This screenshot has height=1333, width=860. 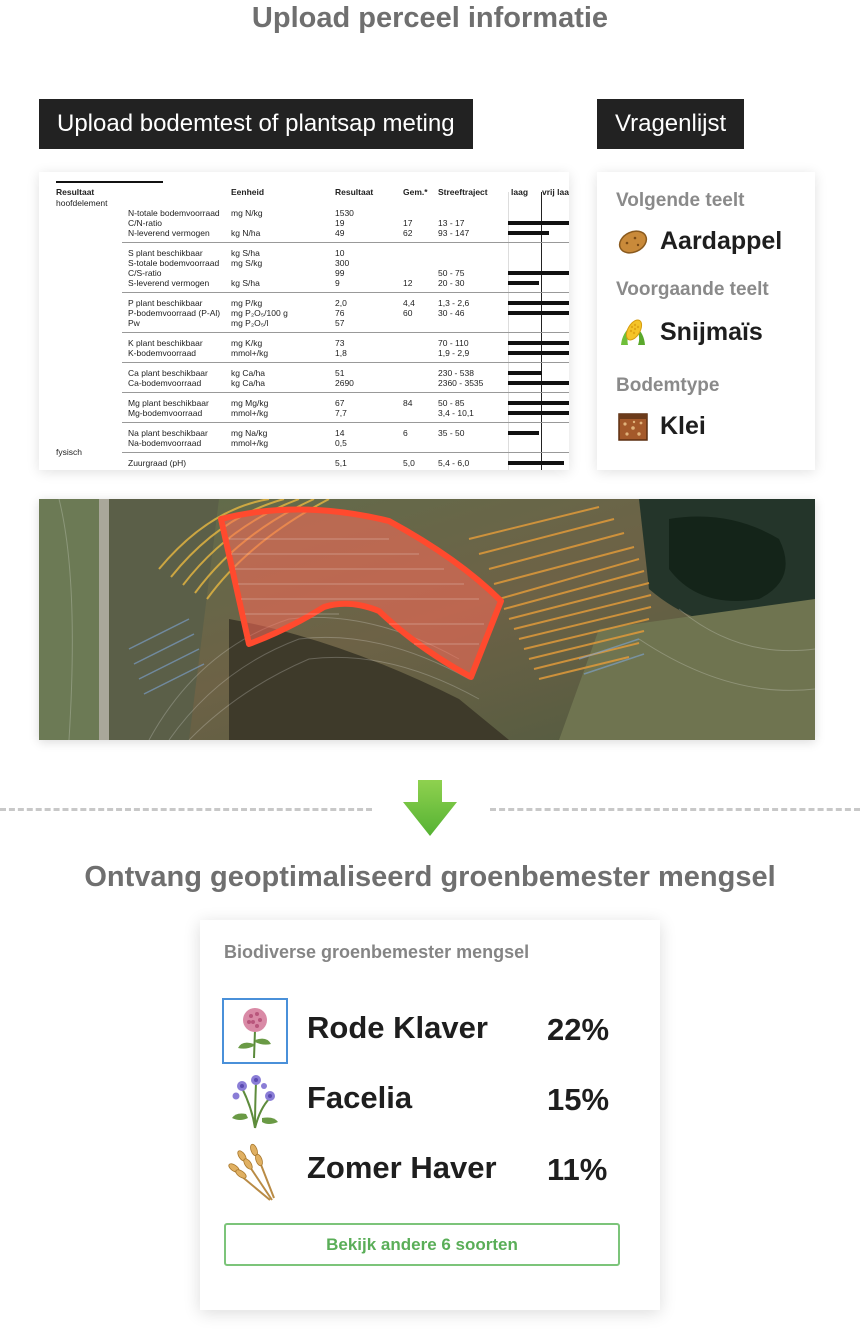 I want to click on report-row-result: 300, so click(x=342, y=263).